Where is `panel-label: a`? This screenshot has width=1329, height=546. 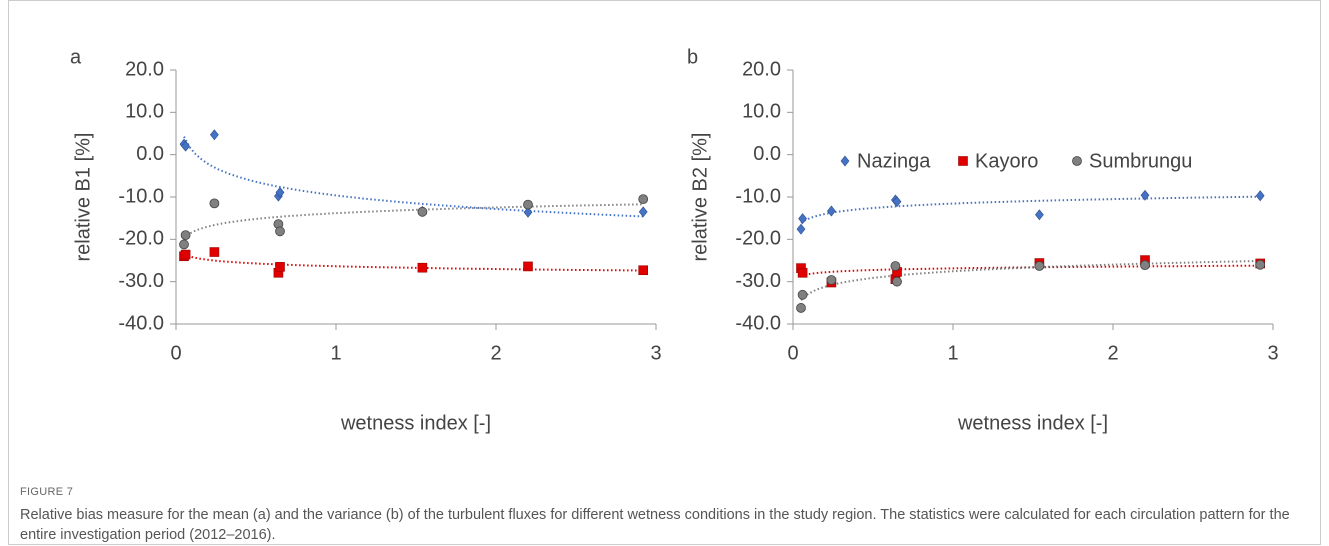 panel-label: a is located at coordinates (76, 57).